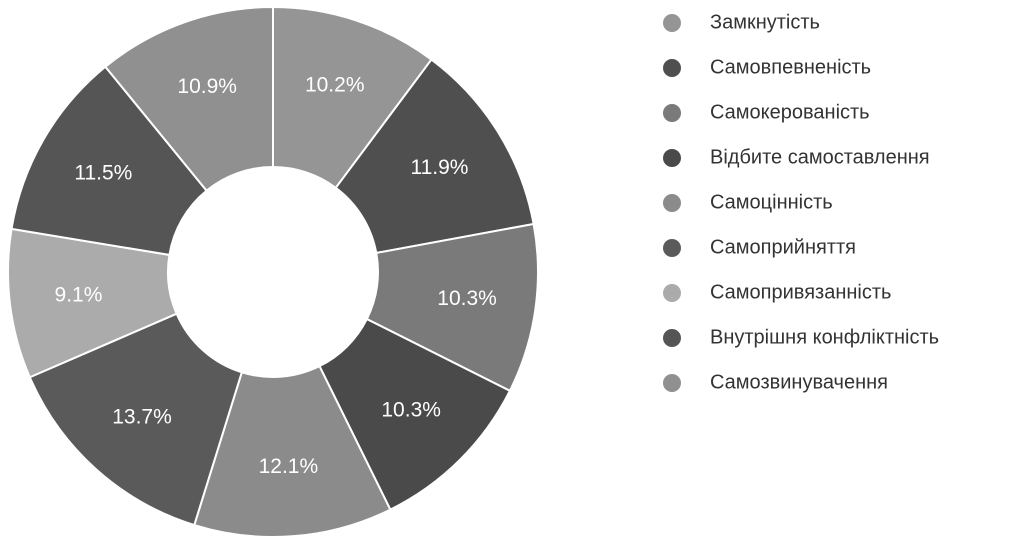  I want to click on legend-text: Самопривязанність, so click(800, 292).